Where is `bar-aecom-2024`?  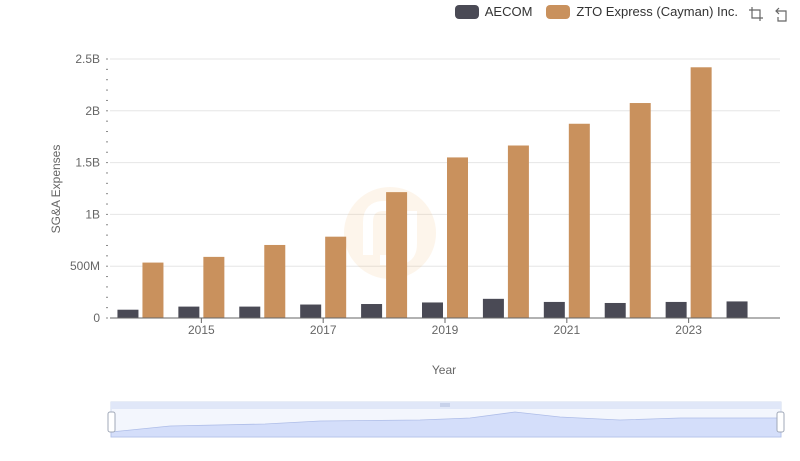 bar-aecom-2024 is located at coordinates (737, 309).